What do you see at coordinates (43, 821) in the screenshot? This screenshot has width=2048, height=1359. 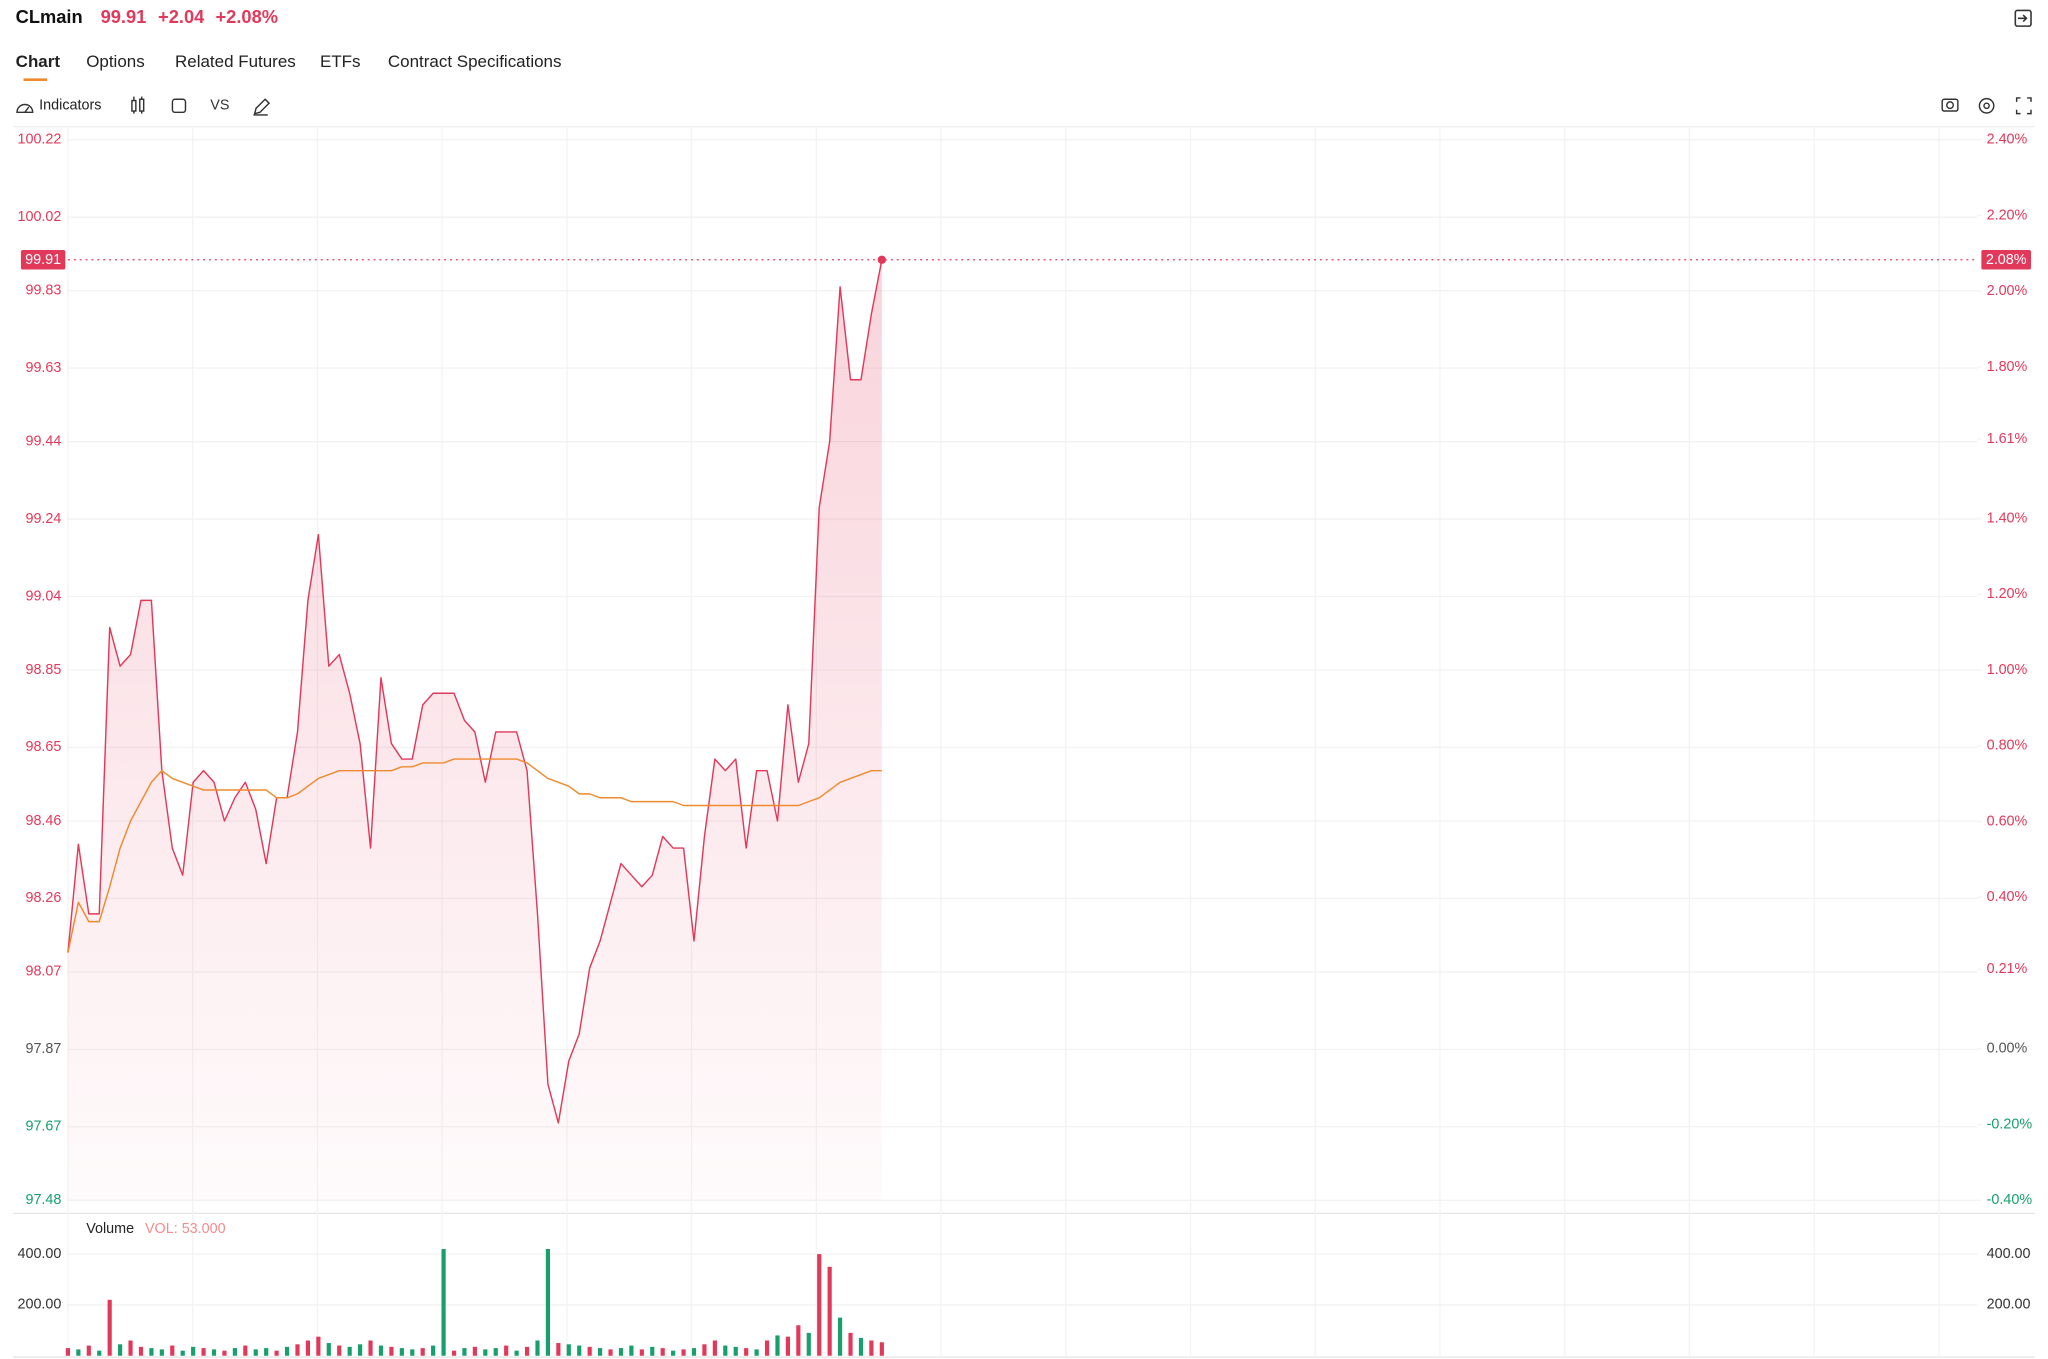 I see `y-tick-label: 98.46` at bounding box center [43, 821].